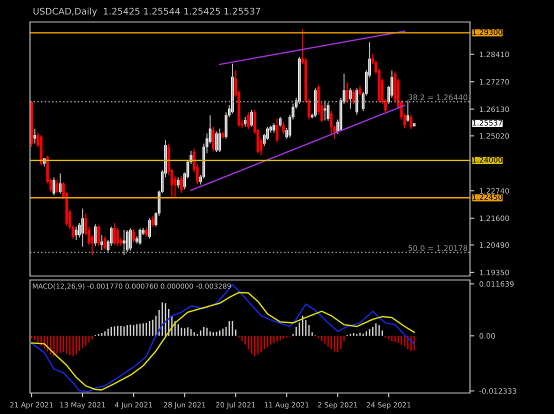  What do you see at coordinates (147, 12) in the screenshot?
I see `chart-title: USDCAD,Daily 1.25425 1.25544 1.25425 1.25537` at bounding box center [147, 12].